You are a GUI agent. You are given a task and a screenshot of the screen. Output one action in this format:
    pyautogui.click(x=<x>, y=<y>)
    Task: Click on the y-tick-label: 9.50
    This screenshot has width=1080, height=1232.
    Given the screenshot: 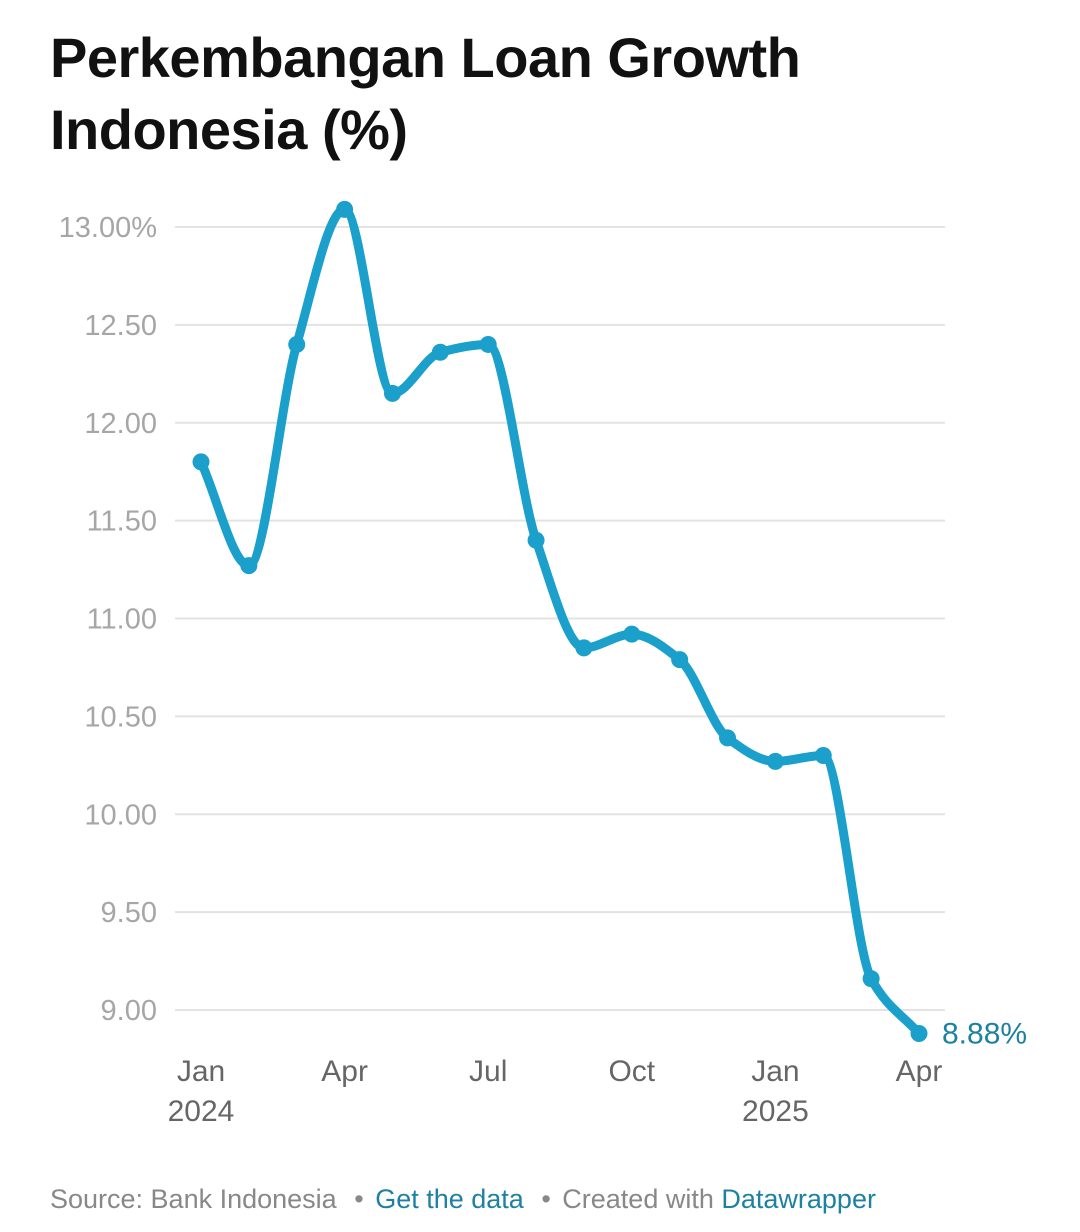 What is the action you would take?
    pyautogui.click(x=129, y=913)
    